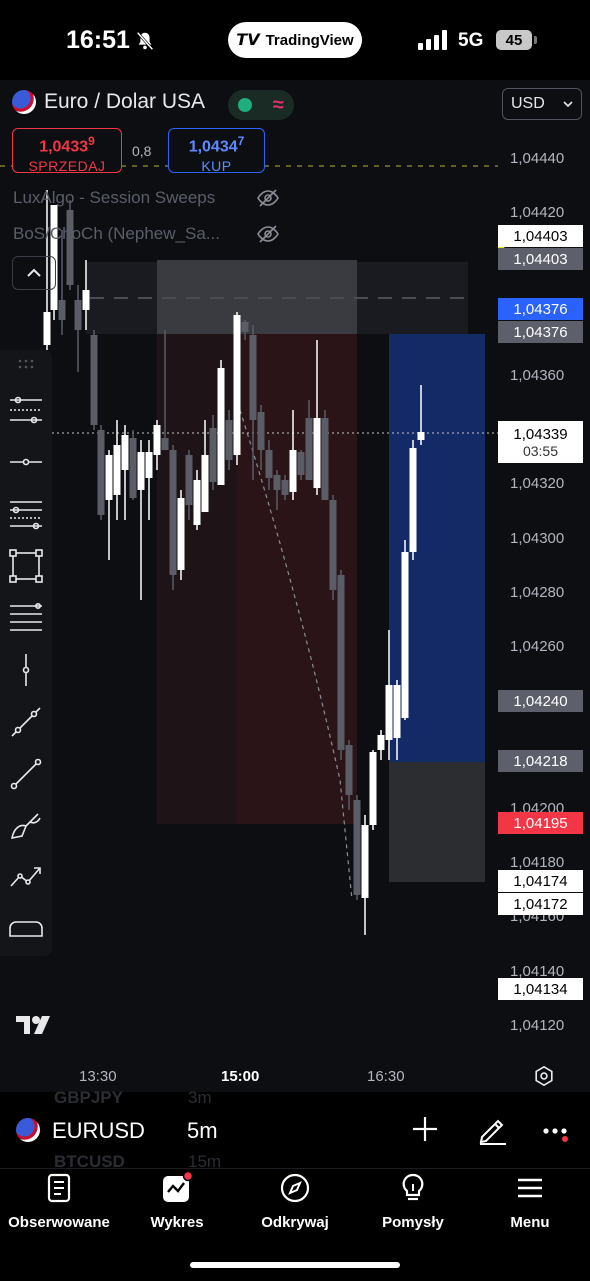  I want to click on price-label: 1,04360, so click(537, 375).